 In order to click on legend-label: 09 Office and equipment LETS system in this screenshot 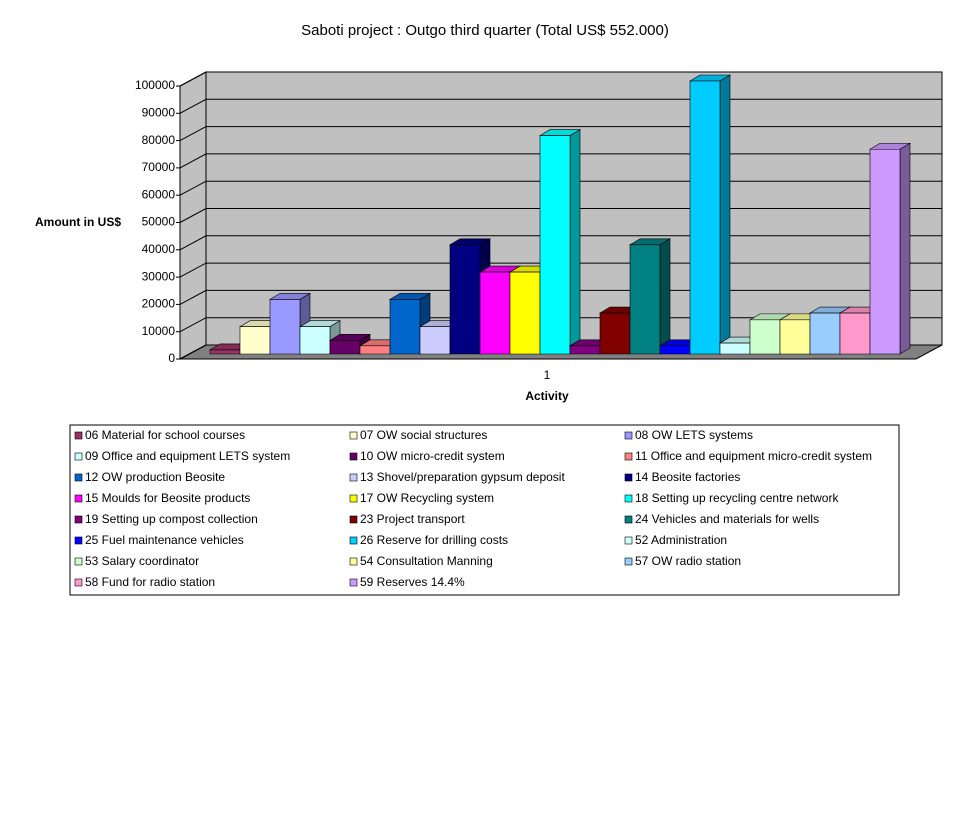, I will do `click(187, 456)`.